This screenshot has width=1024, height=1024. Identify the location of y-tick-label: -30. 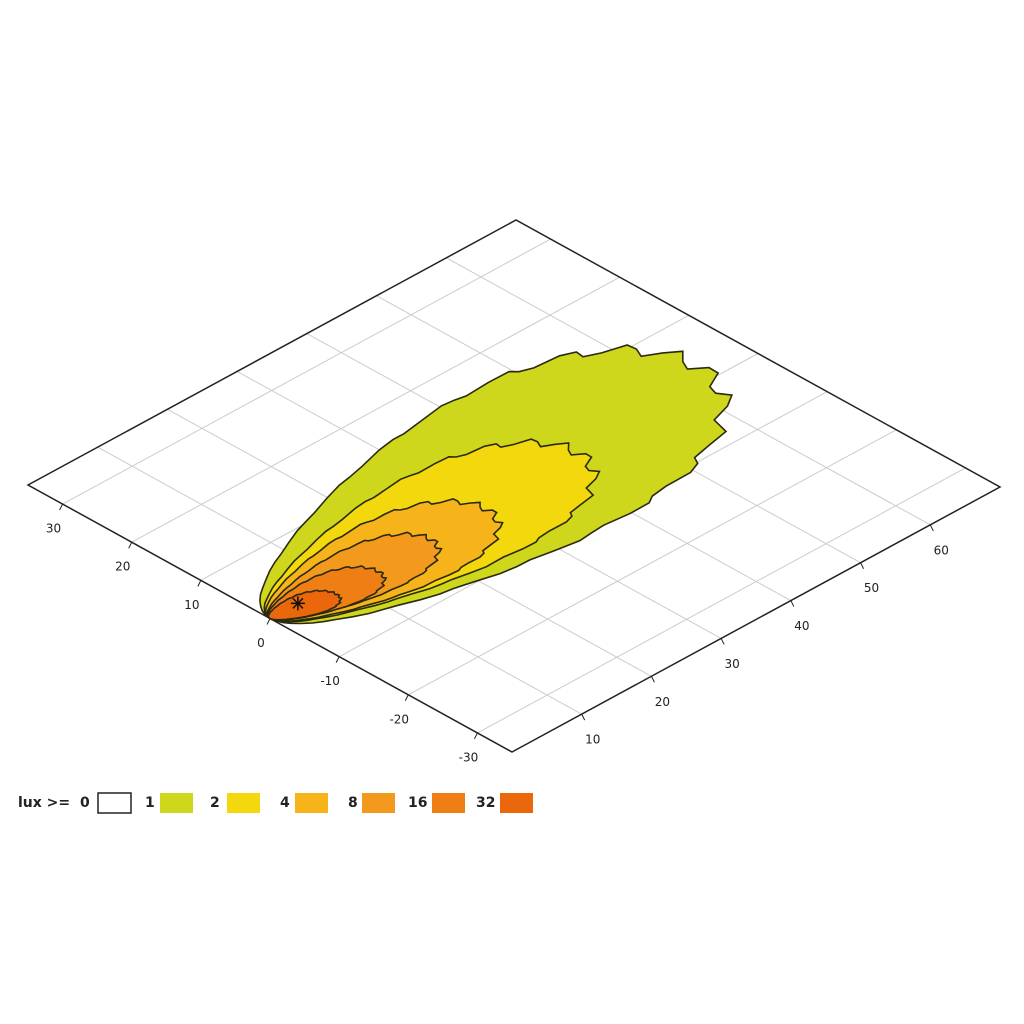
(469, 757).